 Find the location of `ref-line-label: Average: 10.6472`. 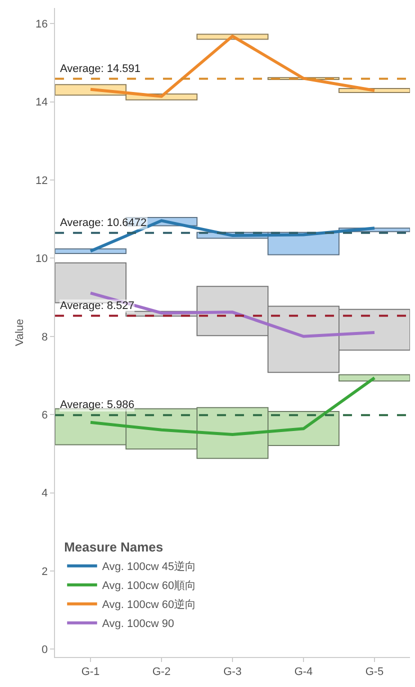

ref-line-label: Average: 10.6472 is located at coordinates (103, 223).